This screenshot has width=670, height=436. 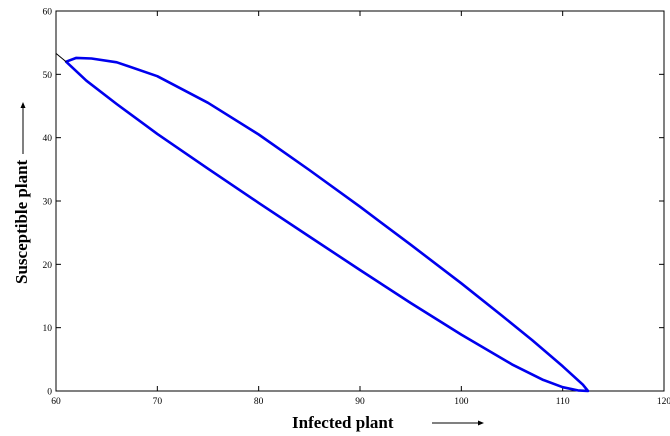 I want to click on y-tick-label: 0, so click(x=49, y=393).